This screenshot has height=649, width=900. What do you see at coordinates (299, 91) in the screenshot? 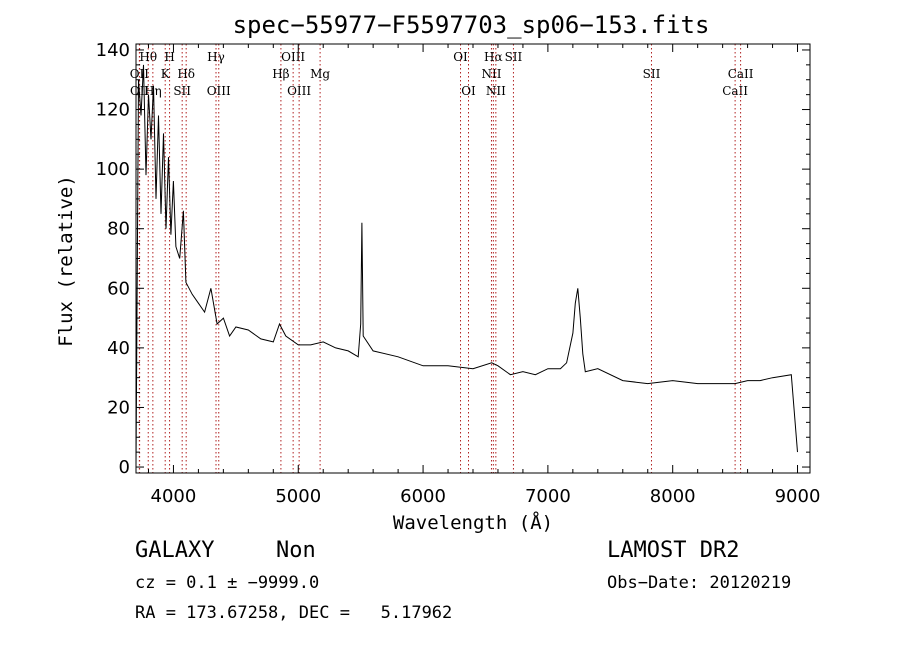
I see `line-marker-label-12: OIII` at bounding box center [299, 91].